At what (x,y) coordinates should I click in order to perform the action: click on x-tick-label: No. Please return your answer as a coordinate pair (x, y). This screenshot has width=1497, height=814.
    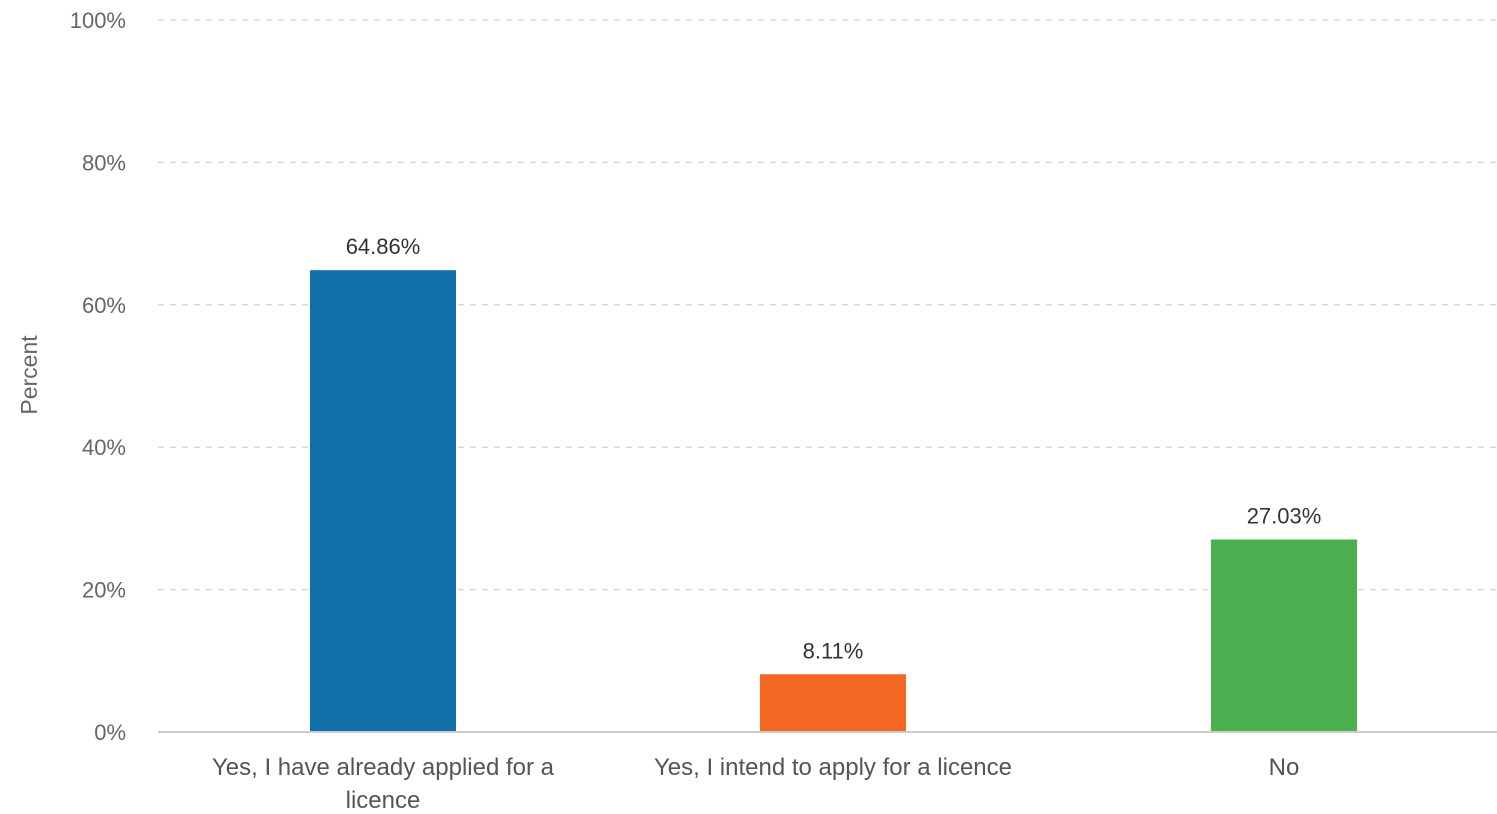
    Looking at the image, I should click on (1284, 767).